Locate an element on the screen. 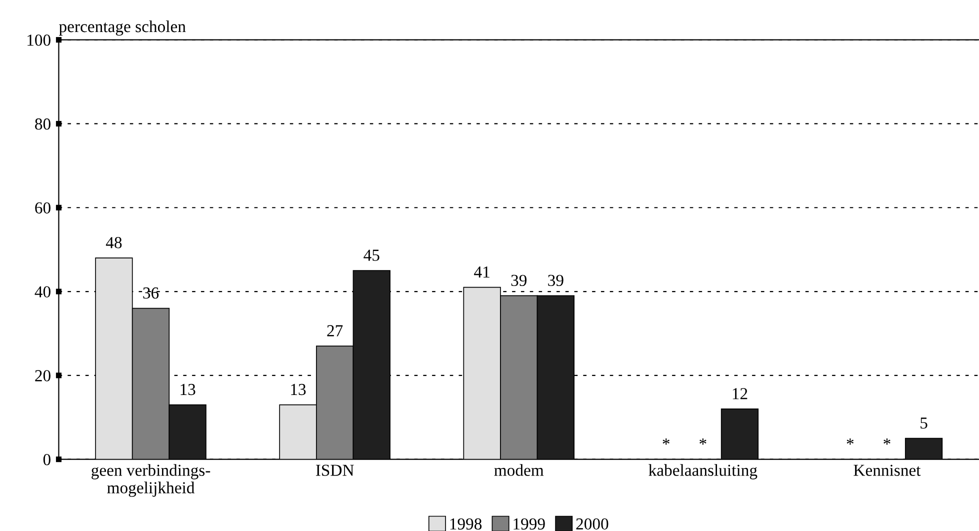 The height and width of the screenshot is (531, 979). data-label: 41 is located at coordinates (482, 272).